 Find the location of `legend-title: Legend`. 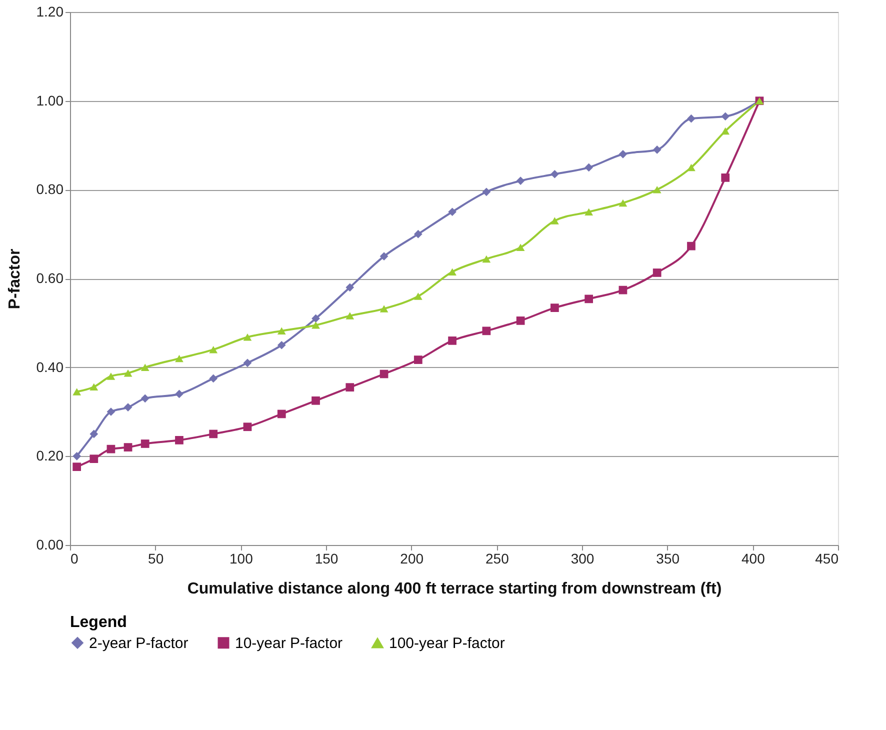

legend-title: Legend is located at coordinates (98, 622).